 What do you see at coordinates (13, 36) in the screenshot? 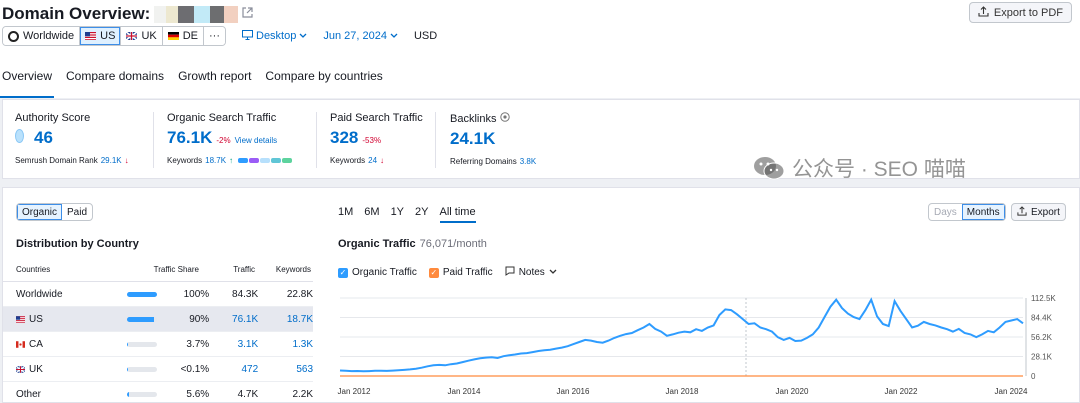
I see `globe-icon` at bounding box center [13, 36].